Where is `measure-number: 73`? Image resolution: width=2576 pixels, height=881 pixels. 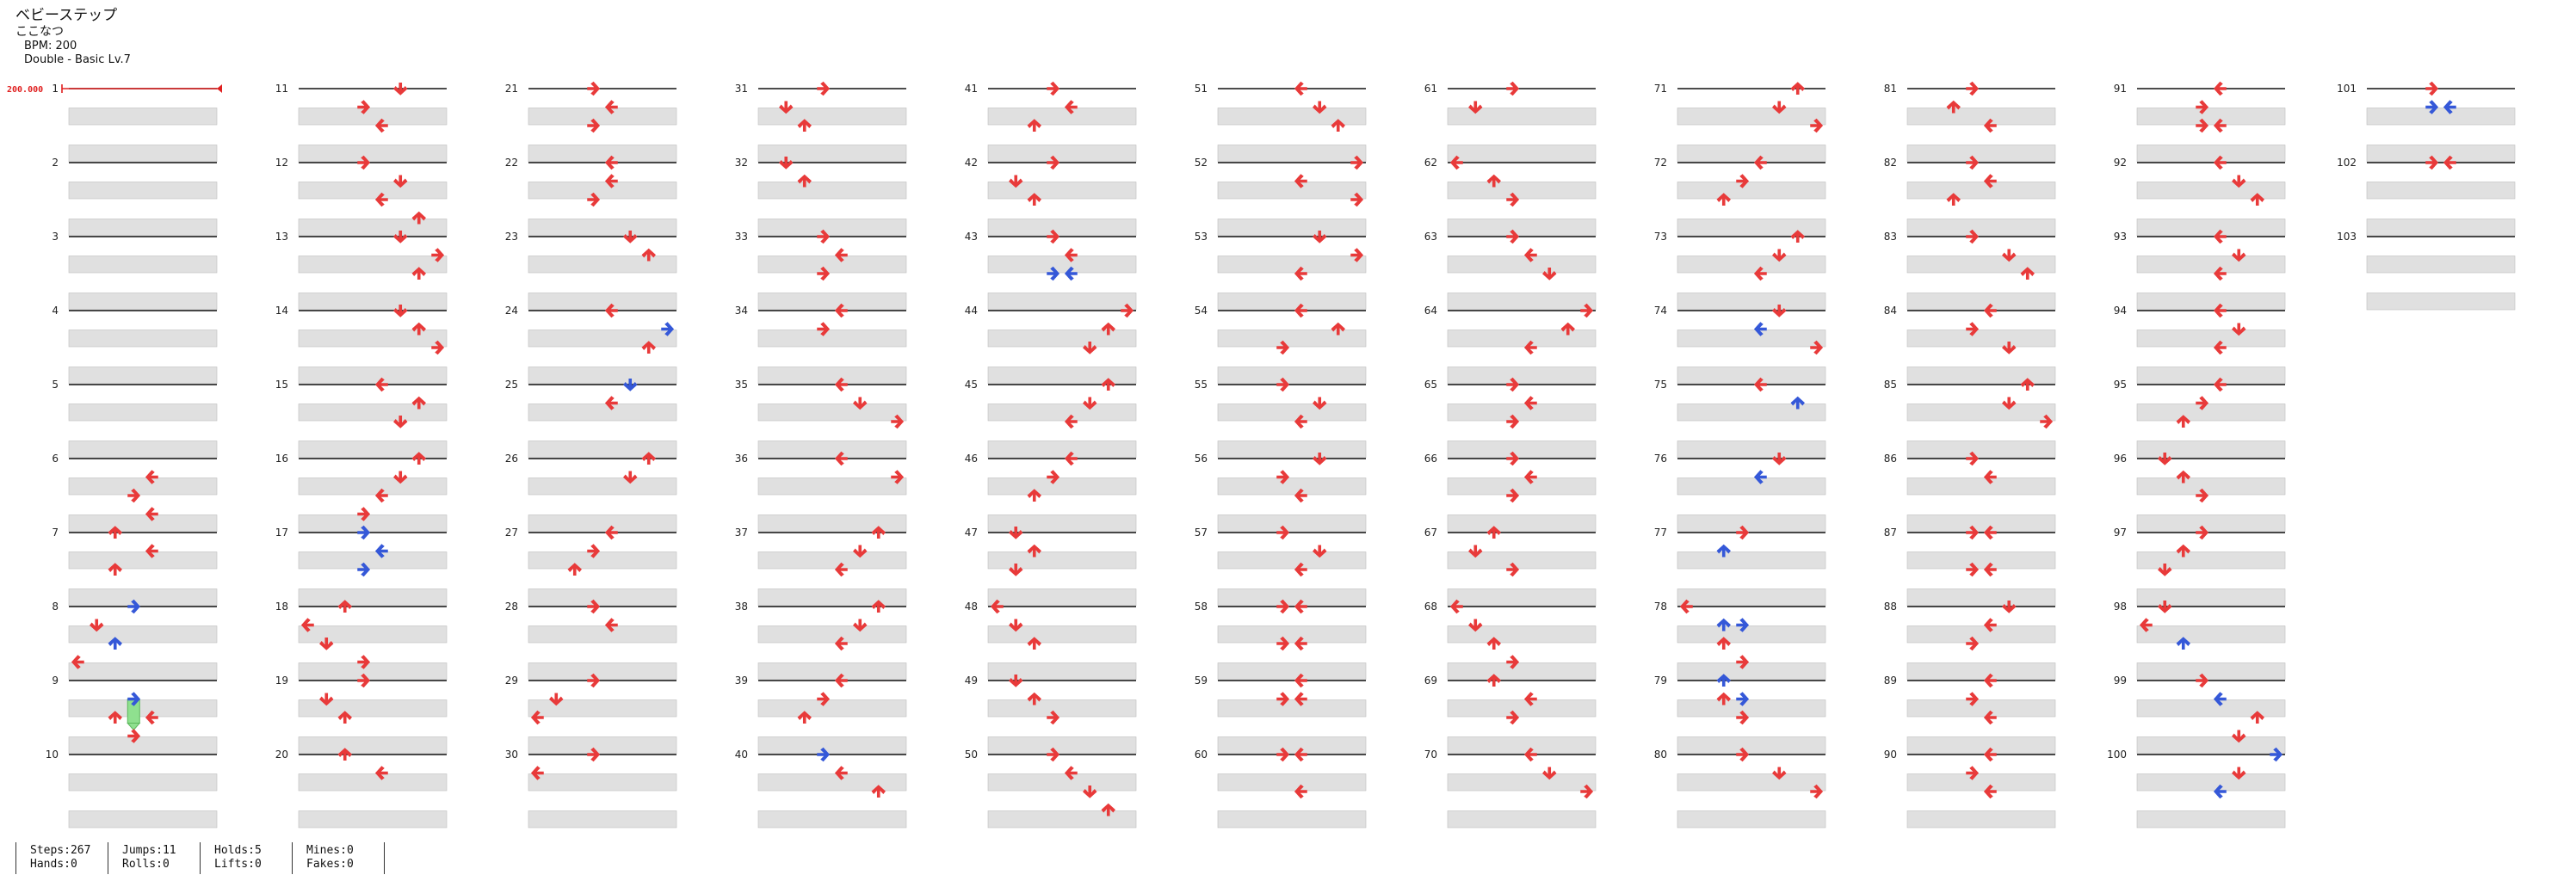
measure-number: 73 is located at coordinates (1660, 237).